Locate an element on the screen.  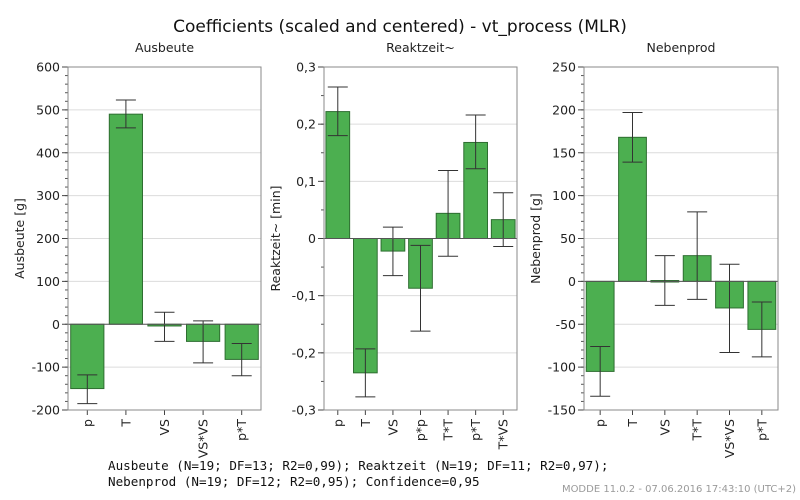
y-tick-label: 400 is located at coordinates (48, 152).